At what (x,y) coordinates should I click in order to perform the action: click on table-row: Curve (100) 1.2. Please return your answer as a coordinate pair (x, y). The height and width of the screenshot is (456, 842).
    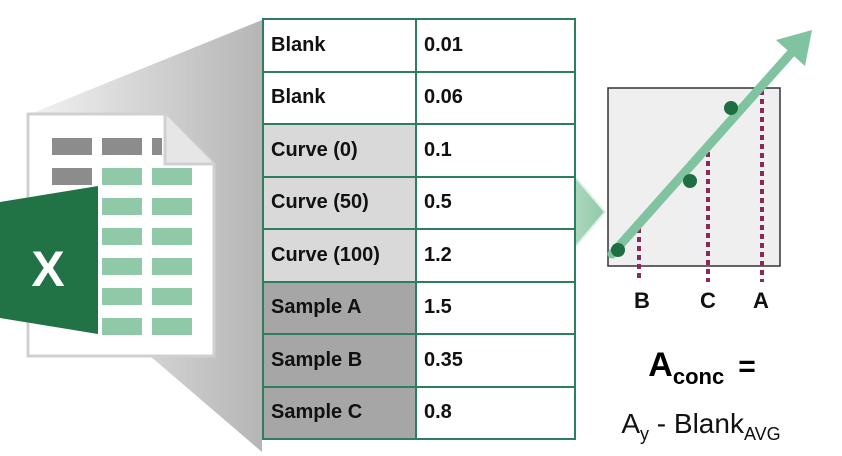
    Looking at the image, I should click on (419, 255).